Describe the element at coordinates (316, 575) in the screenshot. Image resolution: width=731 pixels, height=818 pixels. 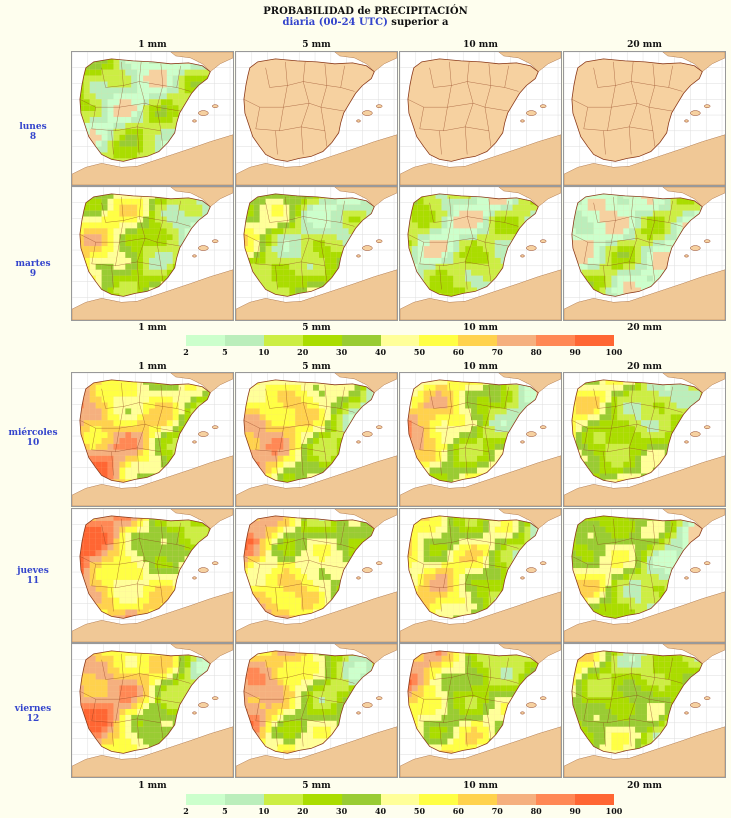
I see `map-panel-jueves-5mm` at that location.